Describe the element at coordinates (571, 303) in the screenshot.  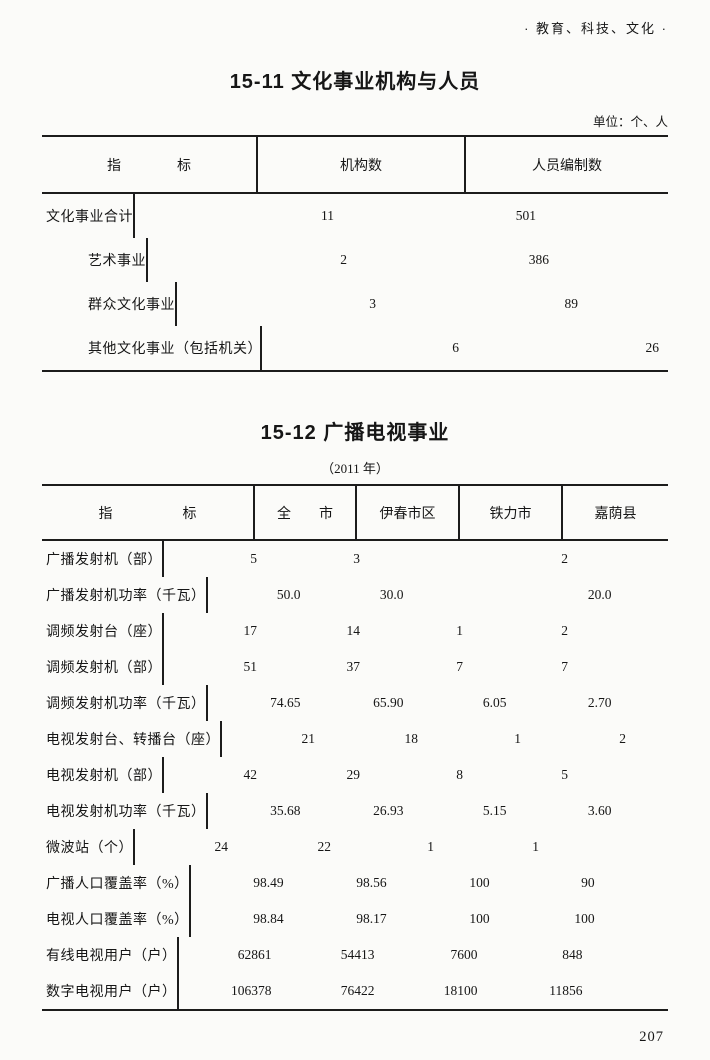
I see `cell-value: 89` at that location.